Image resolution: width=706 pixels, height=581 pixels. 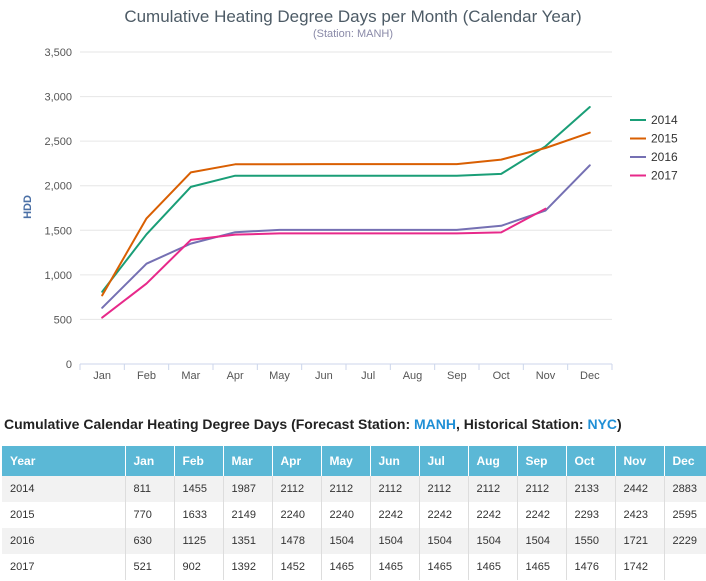 What do you see at coordinates (685, 489) in the screenshot?
I see `table-cell: 2883` at bounding box center [685, 489].